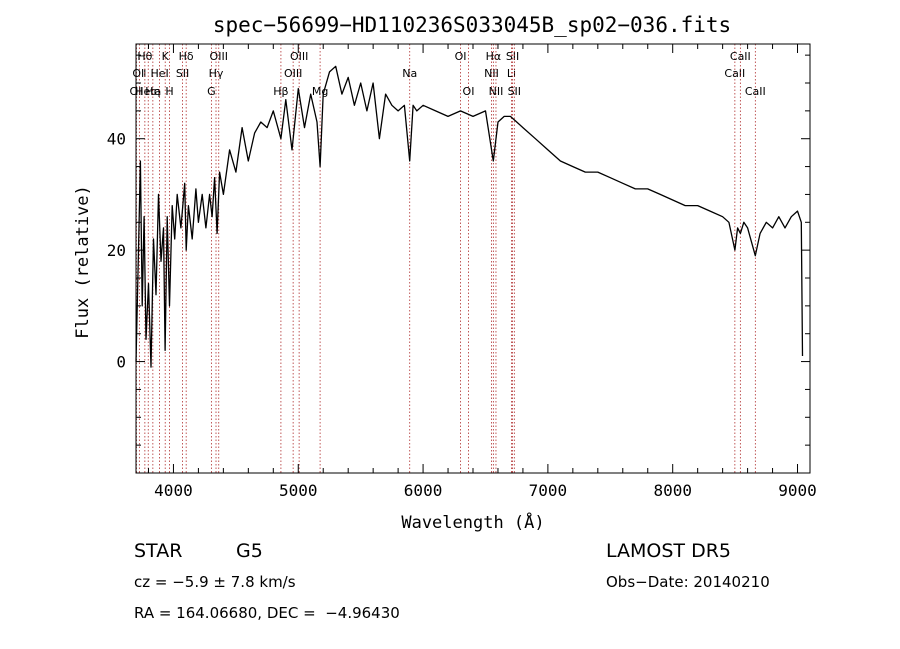 The image size is (900, 649). I want to click on spectral-line-label: Li, so click(511, 73).